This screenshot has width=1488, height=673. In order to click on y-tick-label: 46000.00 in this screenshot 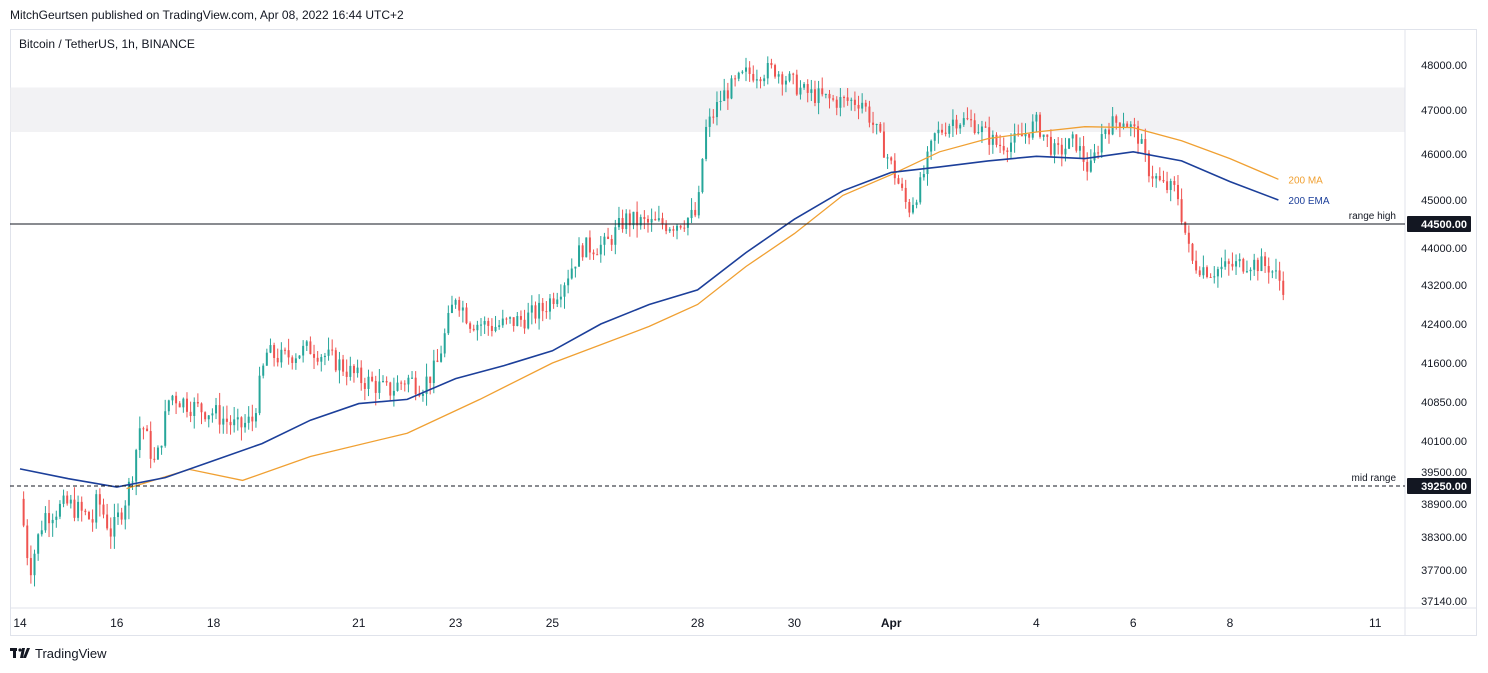, I will do `click(1444, 155)`.